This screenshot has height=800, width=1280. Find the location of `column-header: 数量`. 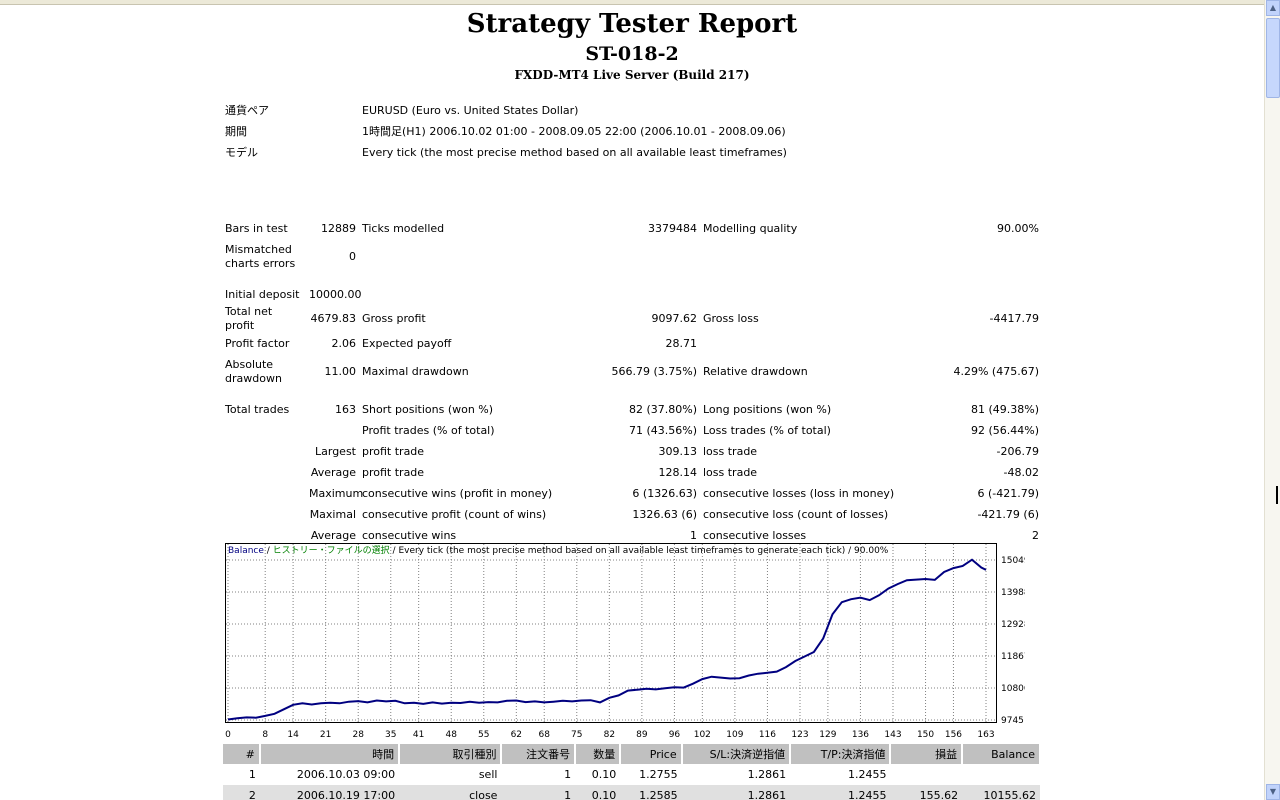

column-header: 数量 is located at coordinates (598, 754).